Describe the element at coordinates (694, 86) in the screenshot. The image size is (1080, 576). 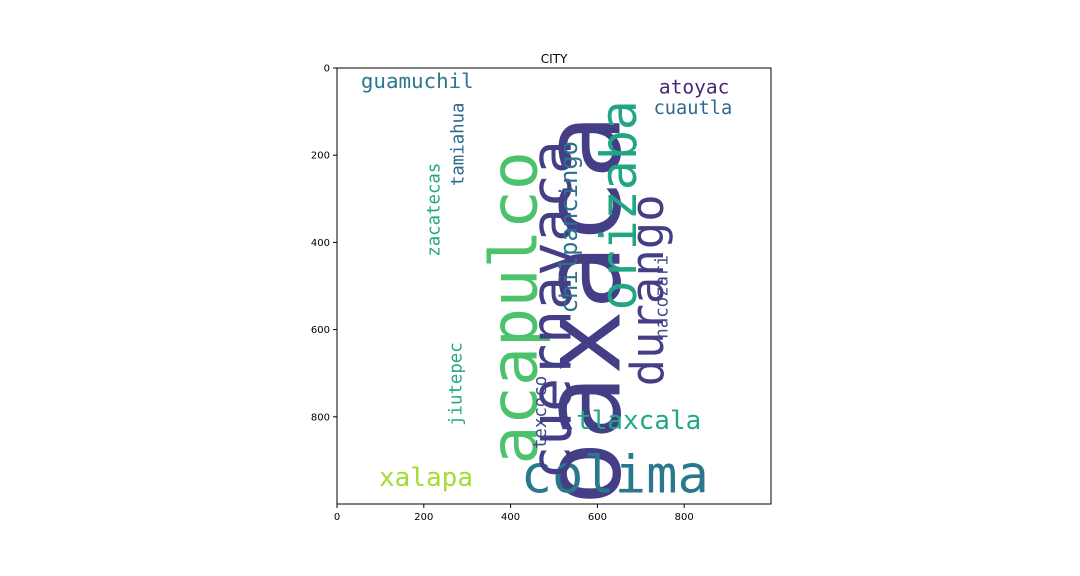
I see `word-atoyac: atoyac` at that location.